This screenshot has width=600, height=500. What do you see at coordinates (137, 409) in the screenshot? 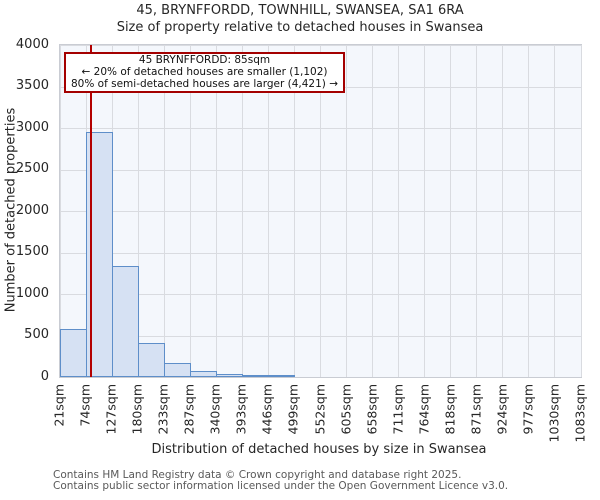
I see `x-tick-label: 180sqm` at bounding box center [137, 409].